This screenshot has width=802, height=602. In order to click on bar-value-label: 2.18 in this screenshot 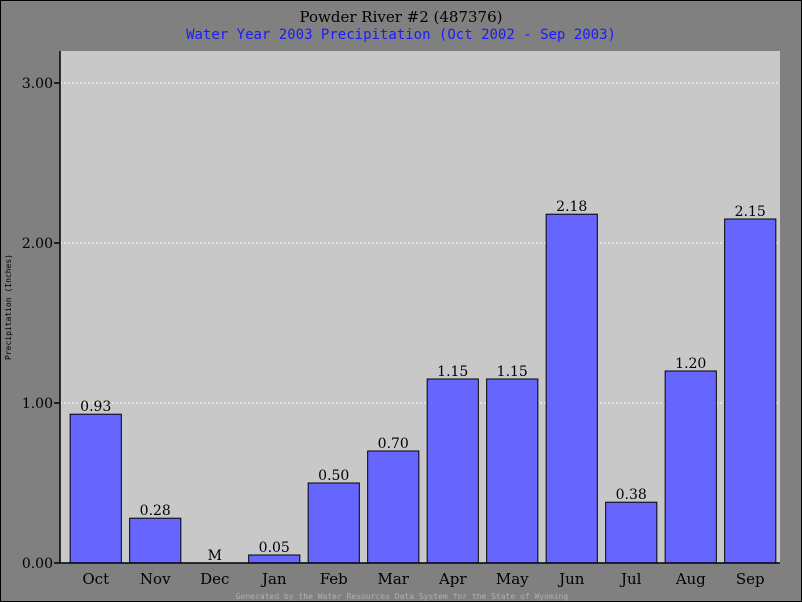, I will do `click(571, 207)`.